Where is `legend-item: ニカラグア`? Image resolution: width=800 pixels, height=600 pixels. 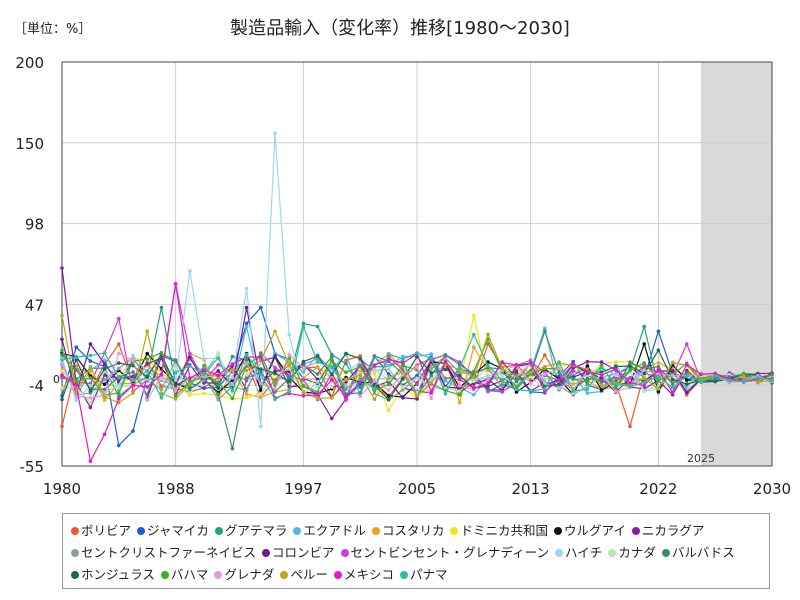
legend-item: ニカラグア is located at coordinates (667, 531).